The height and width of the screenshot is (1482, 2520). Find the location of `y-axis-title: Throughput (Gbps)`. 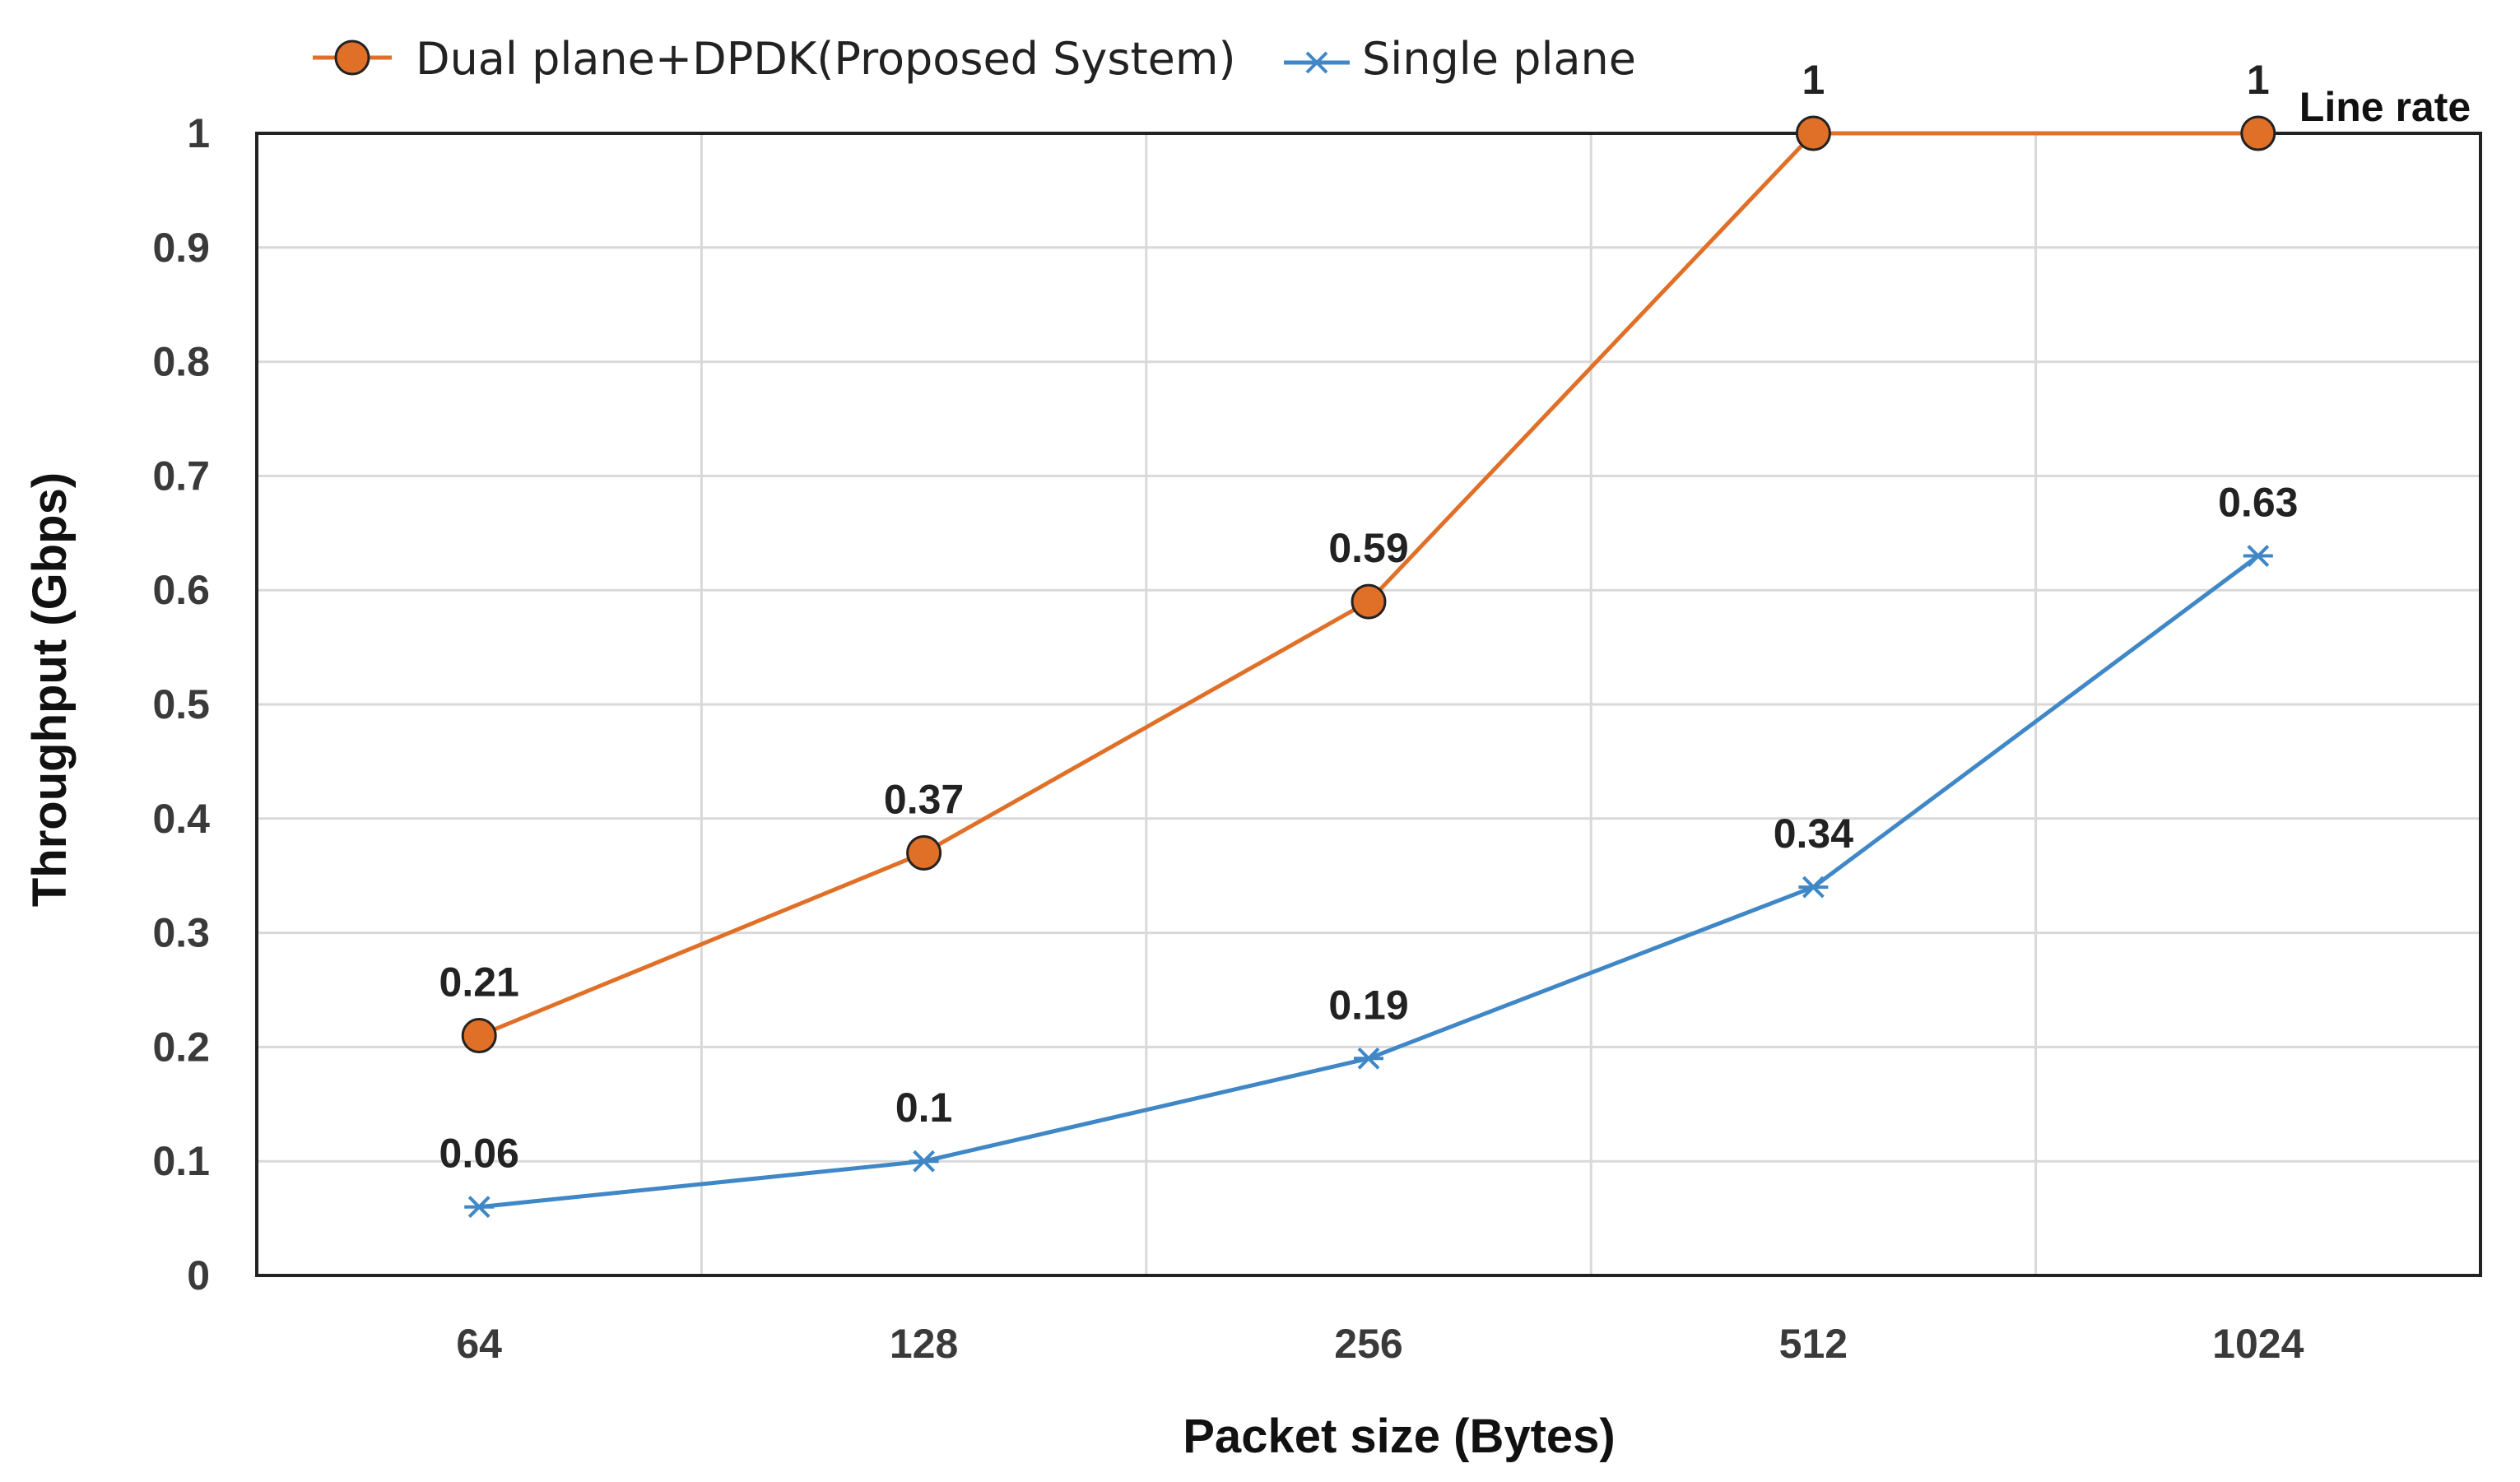

y-axis-title: Throughput (Gbps) is located at coordinates (50, 690).